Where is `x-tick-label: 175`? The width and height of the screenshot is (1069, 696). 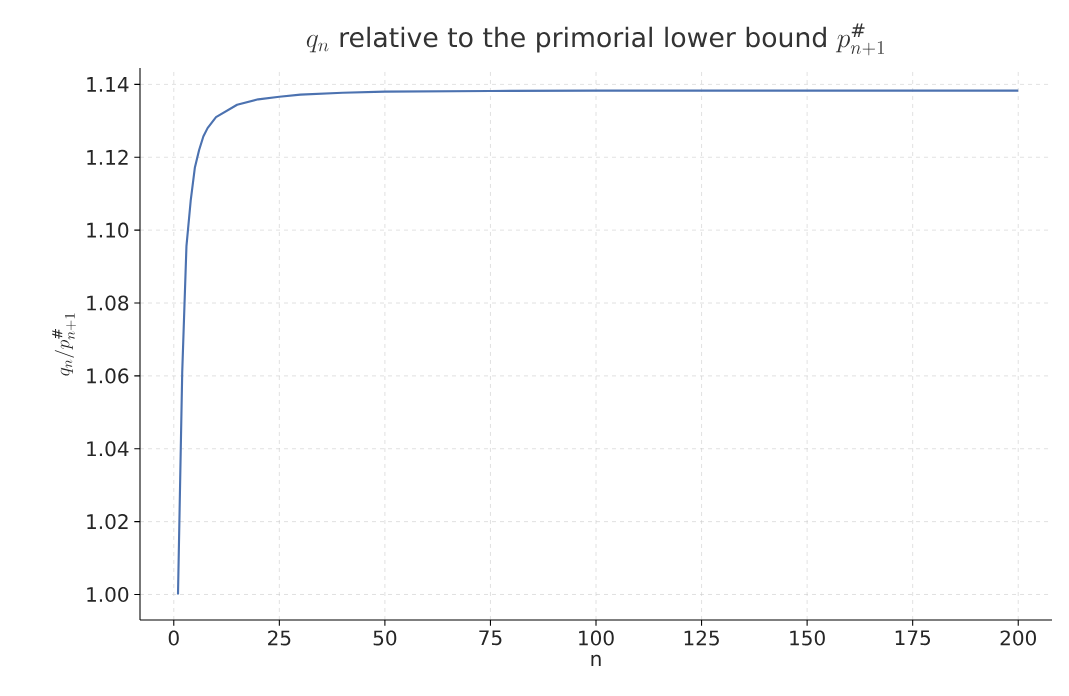
x-tick-label: 175 is located at coordinates (913, 638).